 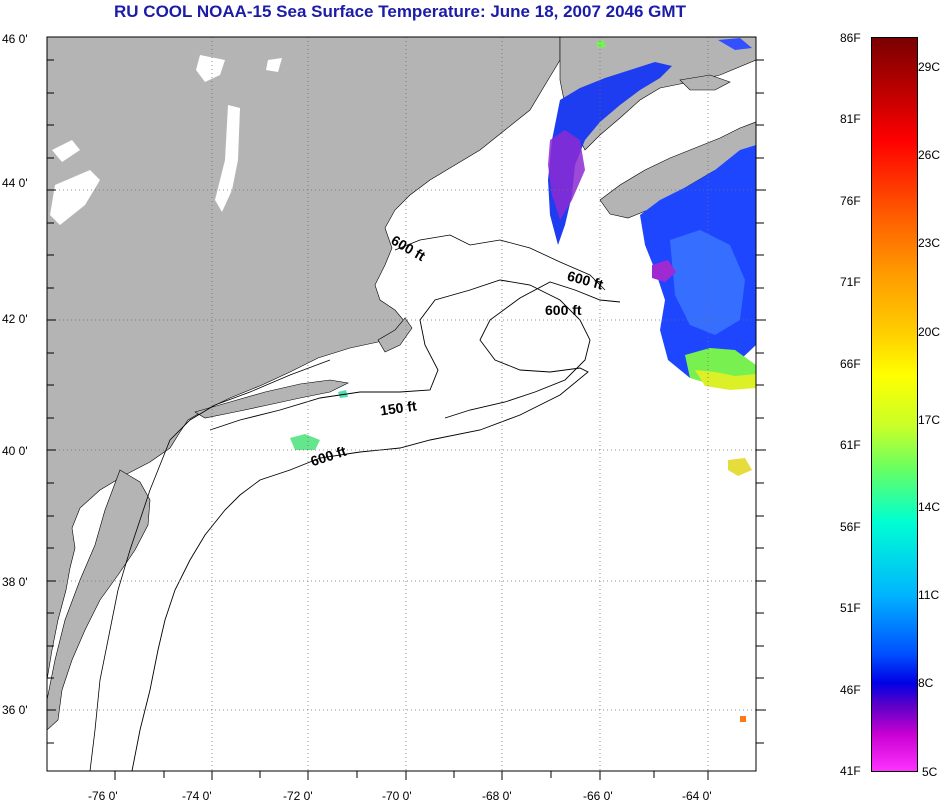 What do you see at coordinates (707, 282) in the screenshot?
I see `sst-scotian-lighter` at bounding box center [707, 282].